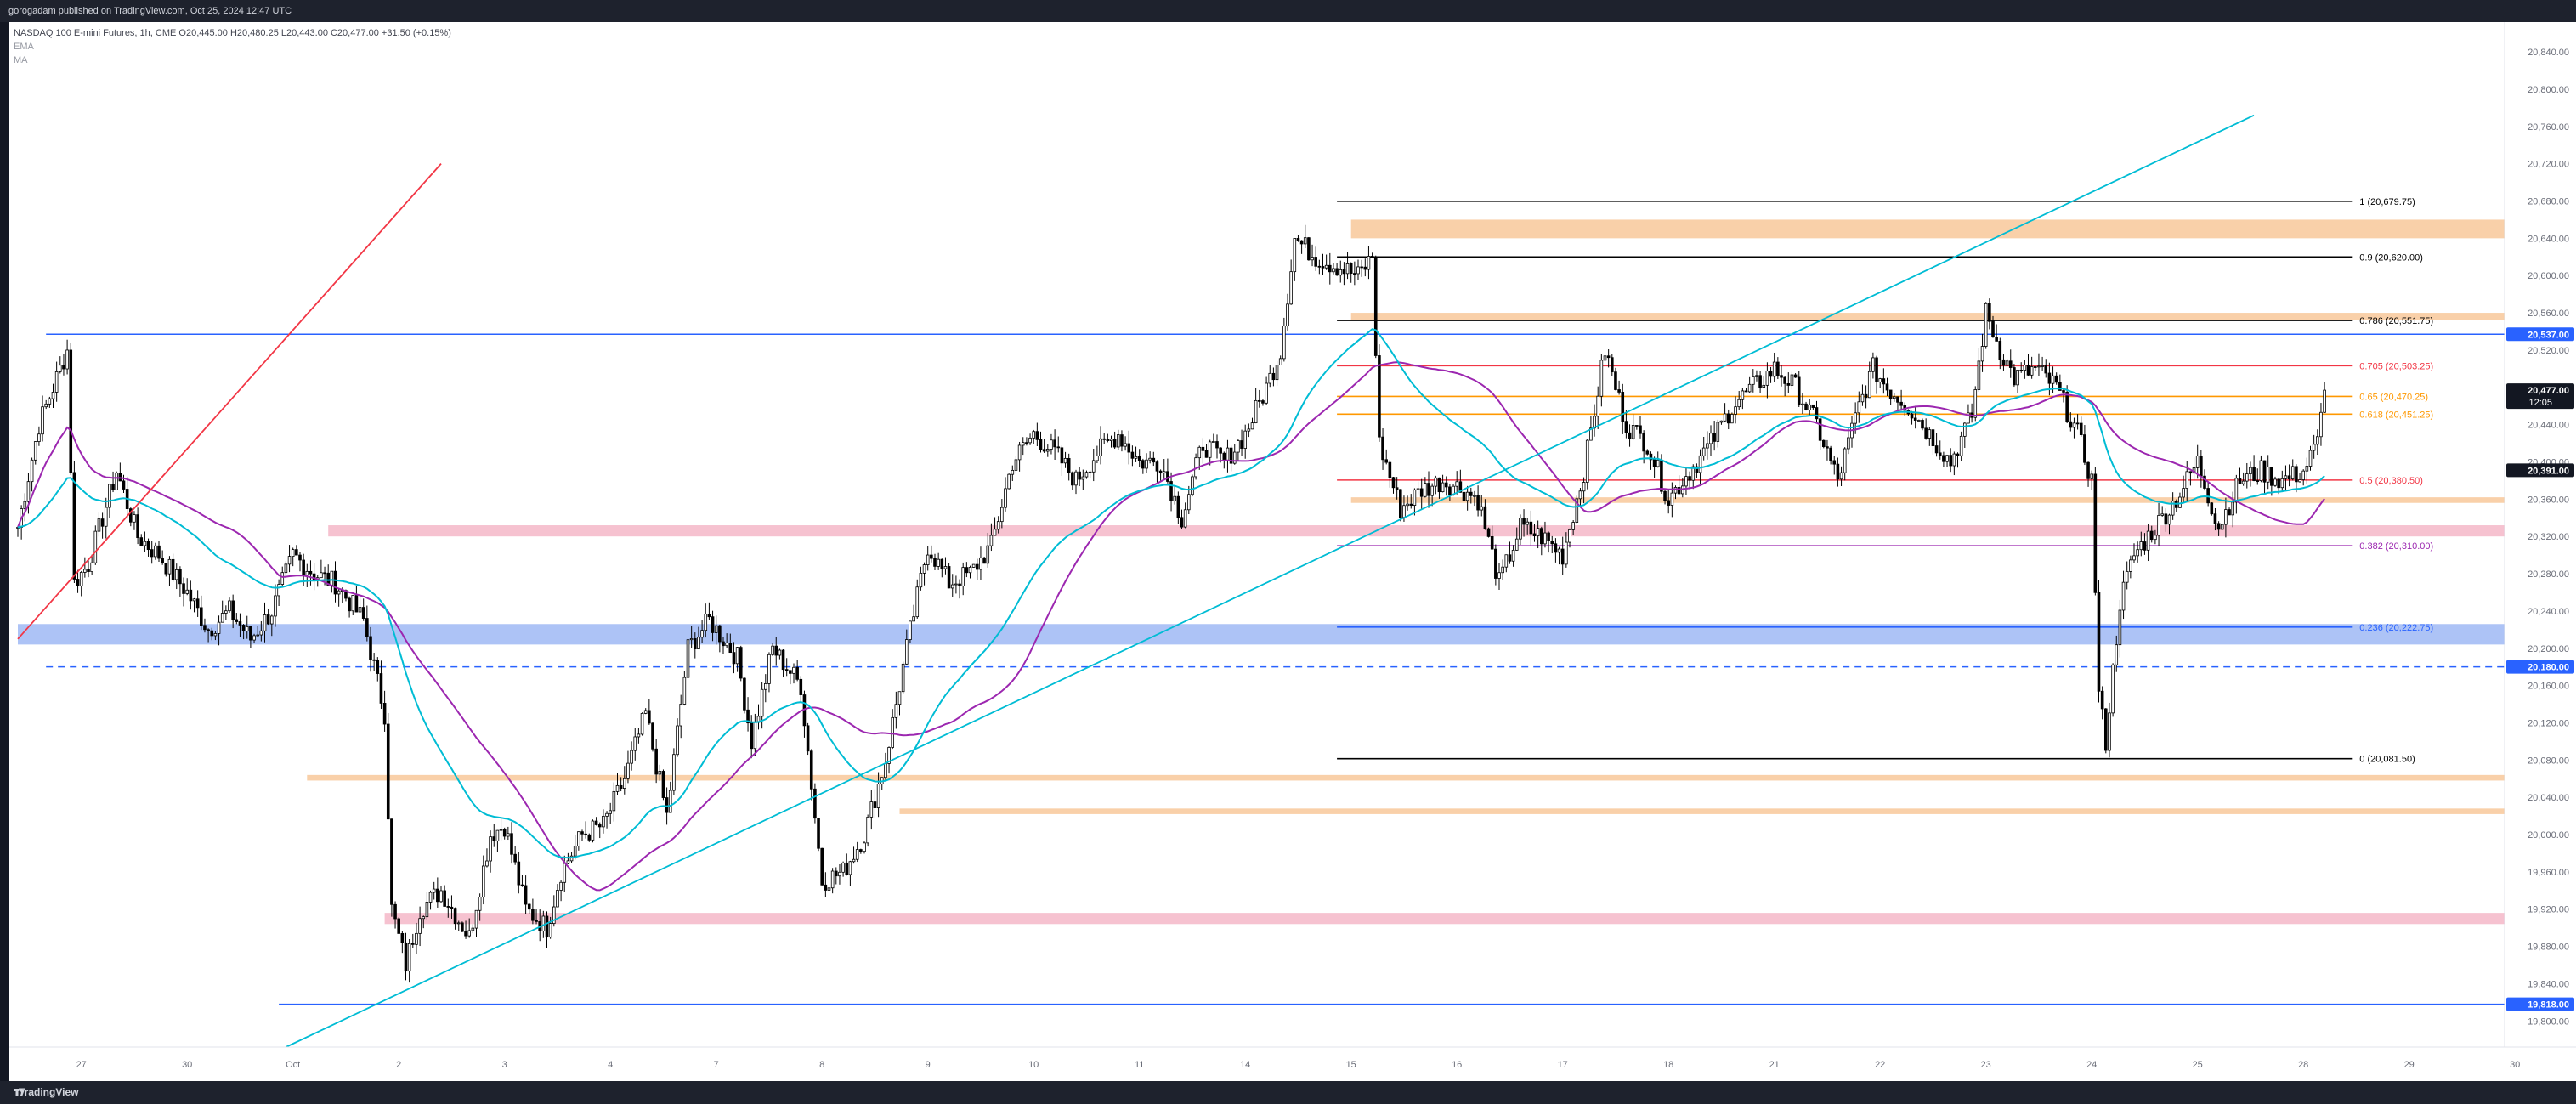 The width and height of the screenshot is (2576, 1104). I want to click on indicator-ema: EMA, so click(24, 47).